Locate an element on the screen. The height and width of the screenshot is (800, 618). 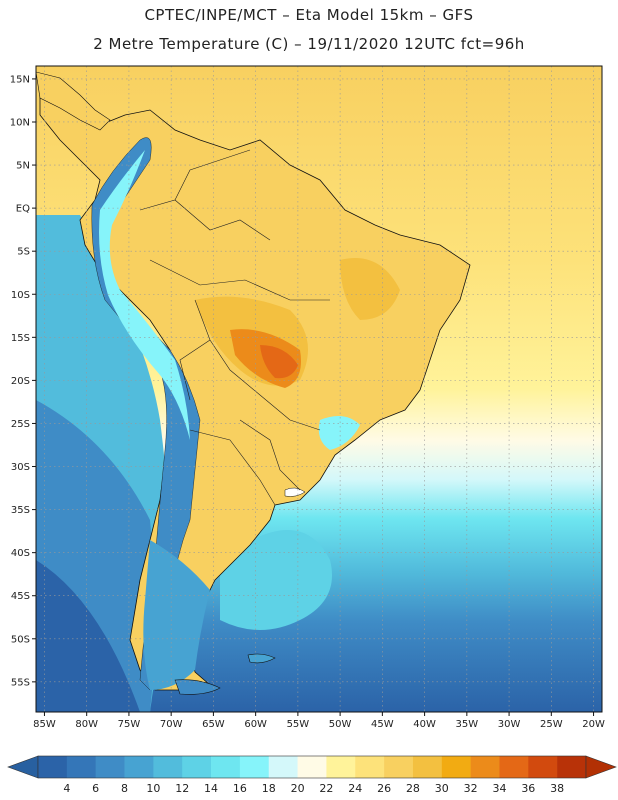
colorbar-label: 8 is located at coordinates (124, 788).